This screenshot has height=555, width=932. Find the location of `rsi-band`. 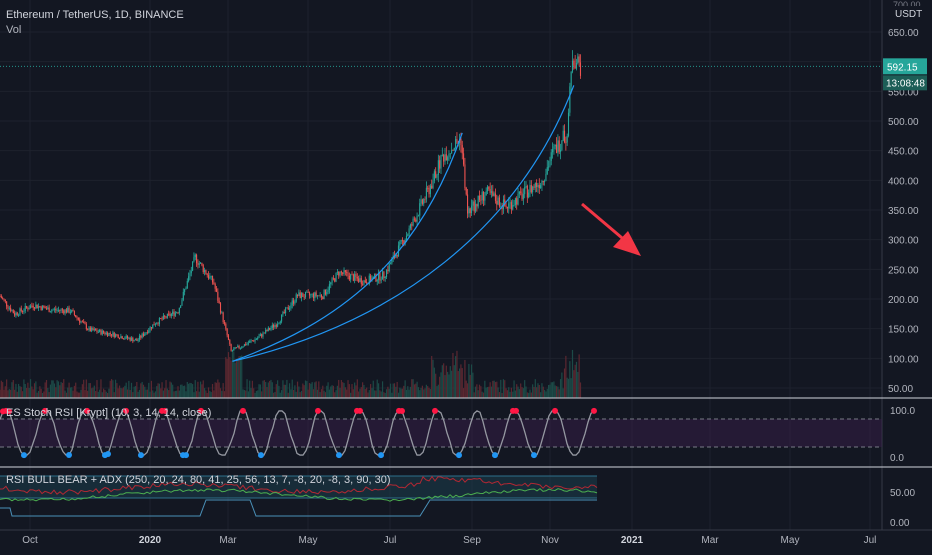

rsi-band is located at coordinates (298, 487).